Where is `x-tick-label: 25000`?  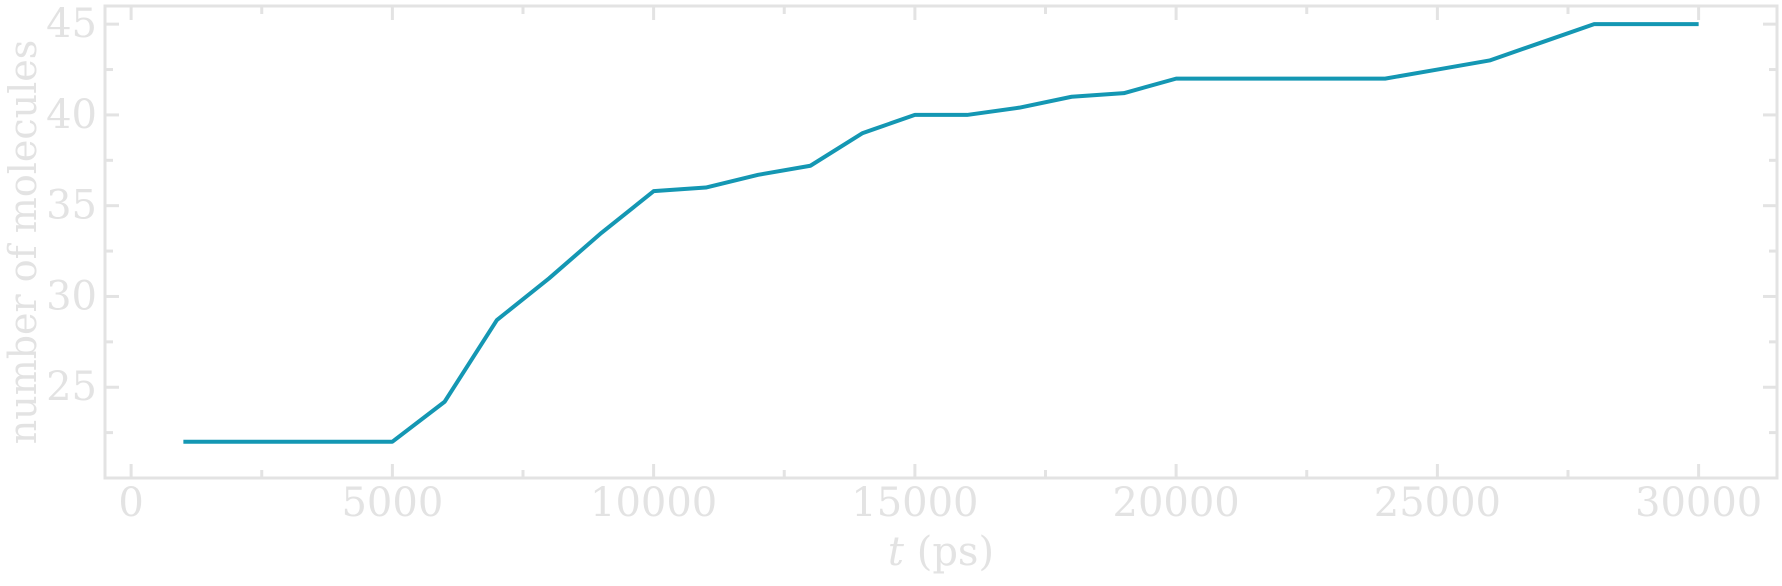 x-tick-label: 25000 is located at coordinates (1437, 503).